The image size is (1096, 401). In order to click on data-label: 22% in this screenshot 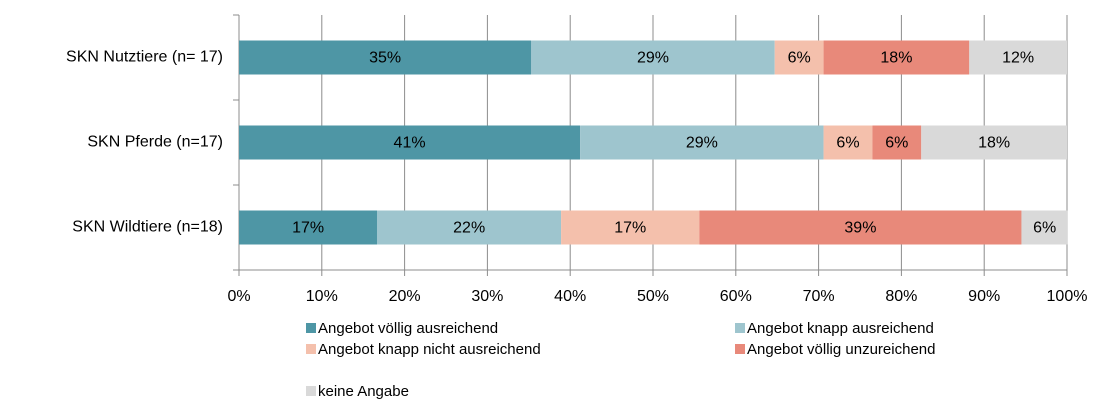, I will do `click(469, 228)`.